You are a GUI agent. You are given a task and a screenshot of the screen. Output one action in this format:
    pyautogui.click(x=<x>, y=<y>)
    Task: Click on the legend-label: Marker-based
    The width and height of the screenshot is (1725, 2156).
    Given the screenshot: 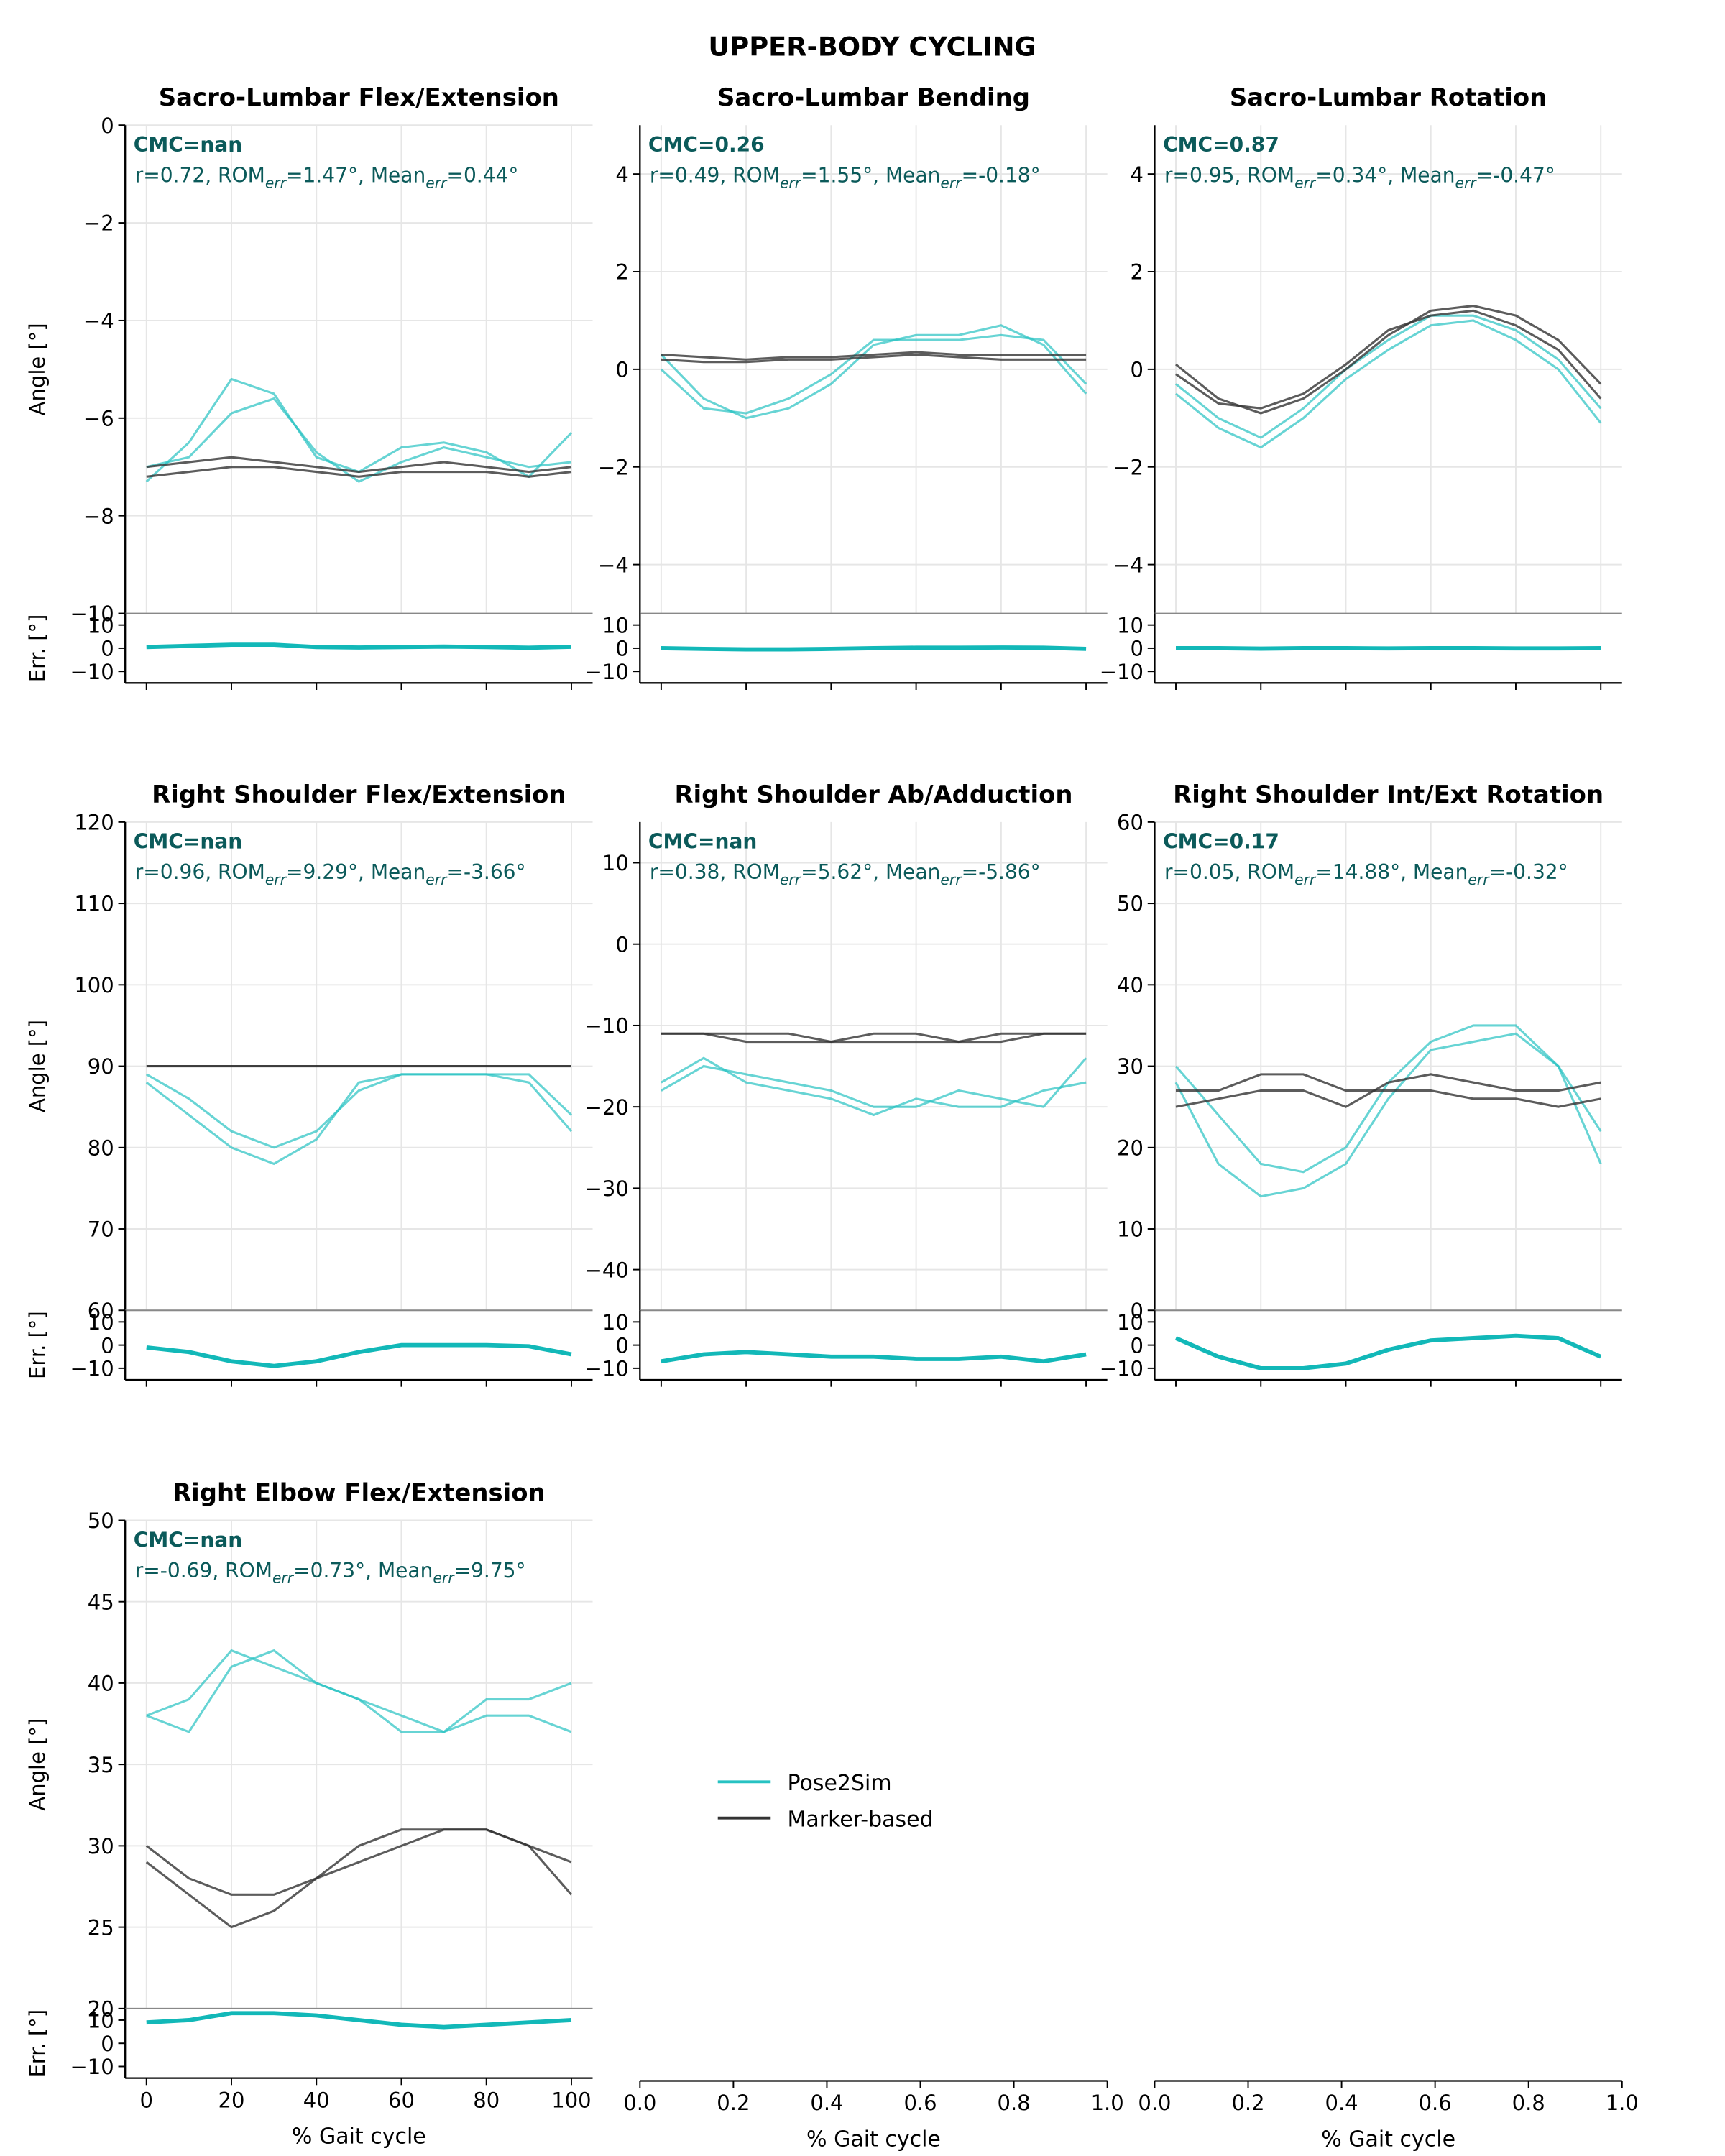 What is the action you would take?
    pyautogui.click(x=860, y=1819)
    